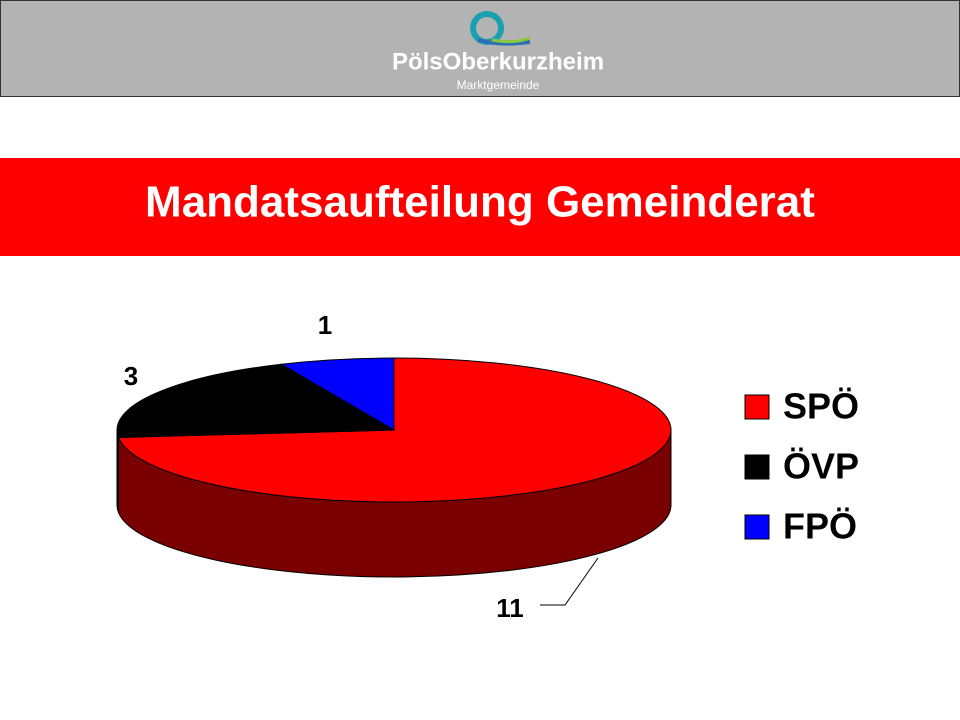 This screenshot has height=720, width=960. What do you see at coordinates (820, 526) in the screenshot?
I see `legend-label: FPÖ` at bounding box center [820, 526].